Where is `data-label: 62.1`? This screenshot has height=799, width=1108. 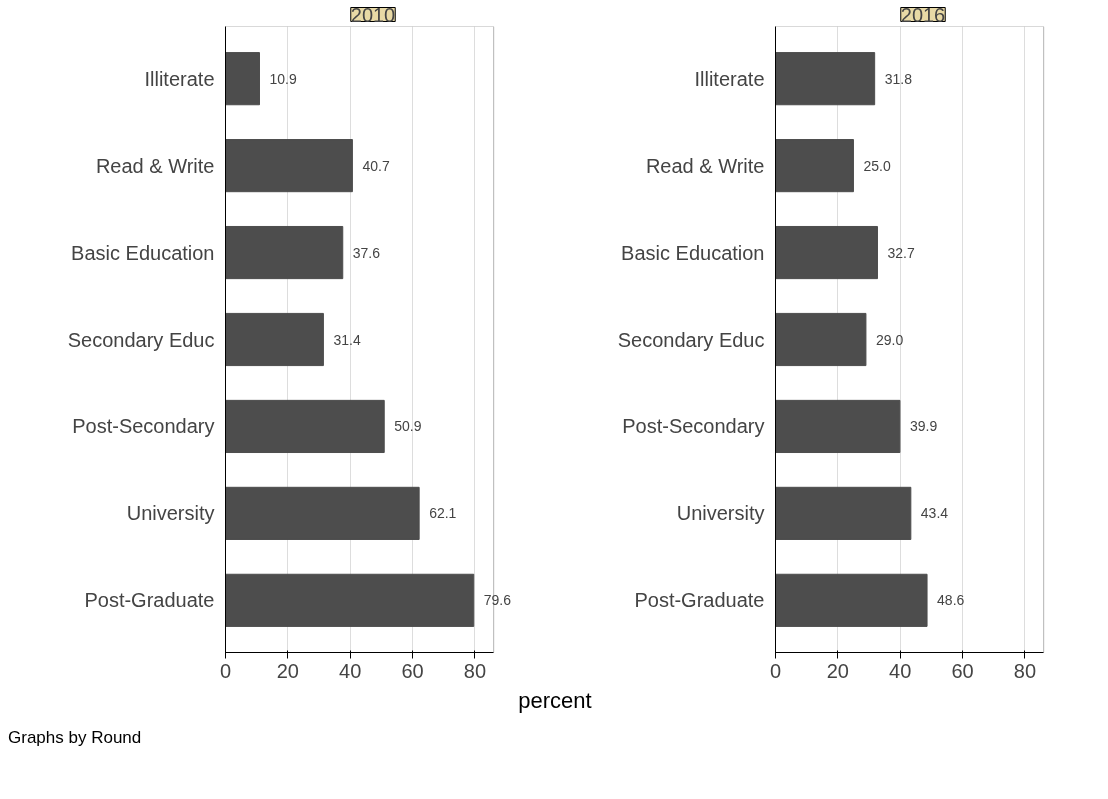 data-label: 62.1 is located at coordinates (443, 513).